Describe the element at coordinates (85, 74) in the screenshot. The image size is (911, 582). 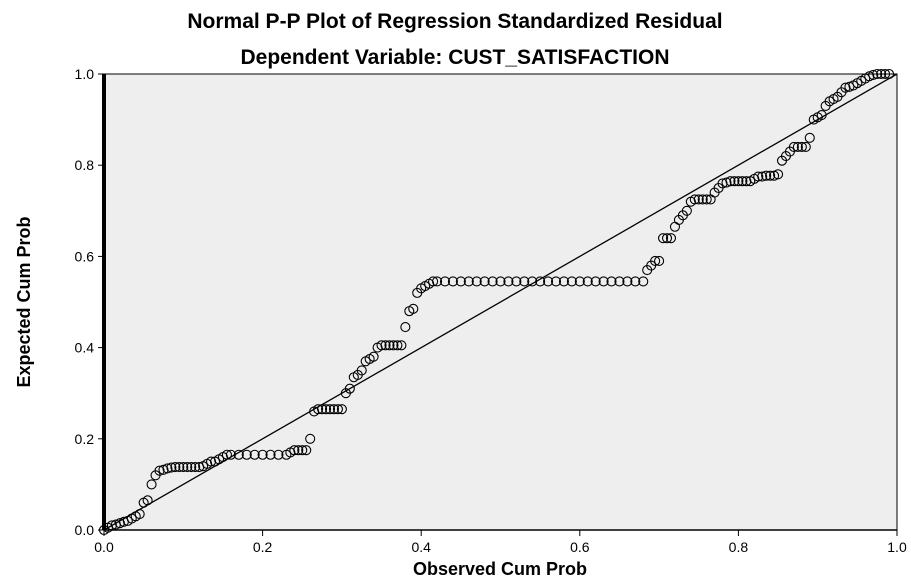
I see `y-tick-label: 1.0` at that location.